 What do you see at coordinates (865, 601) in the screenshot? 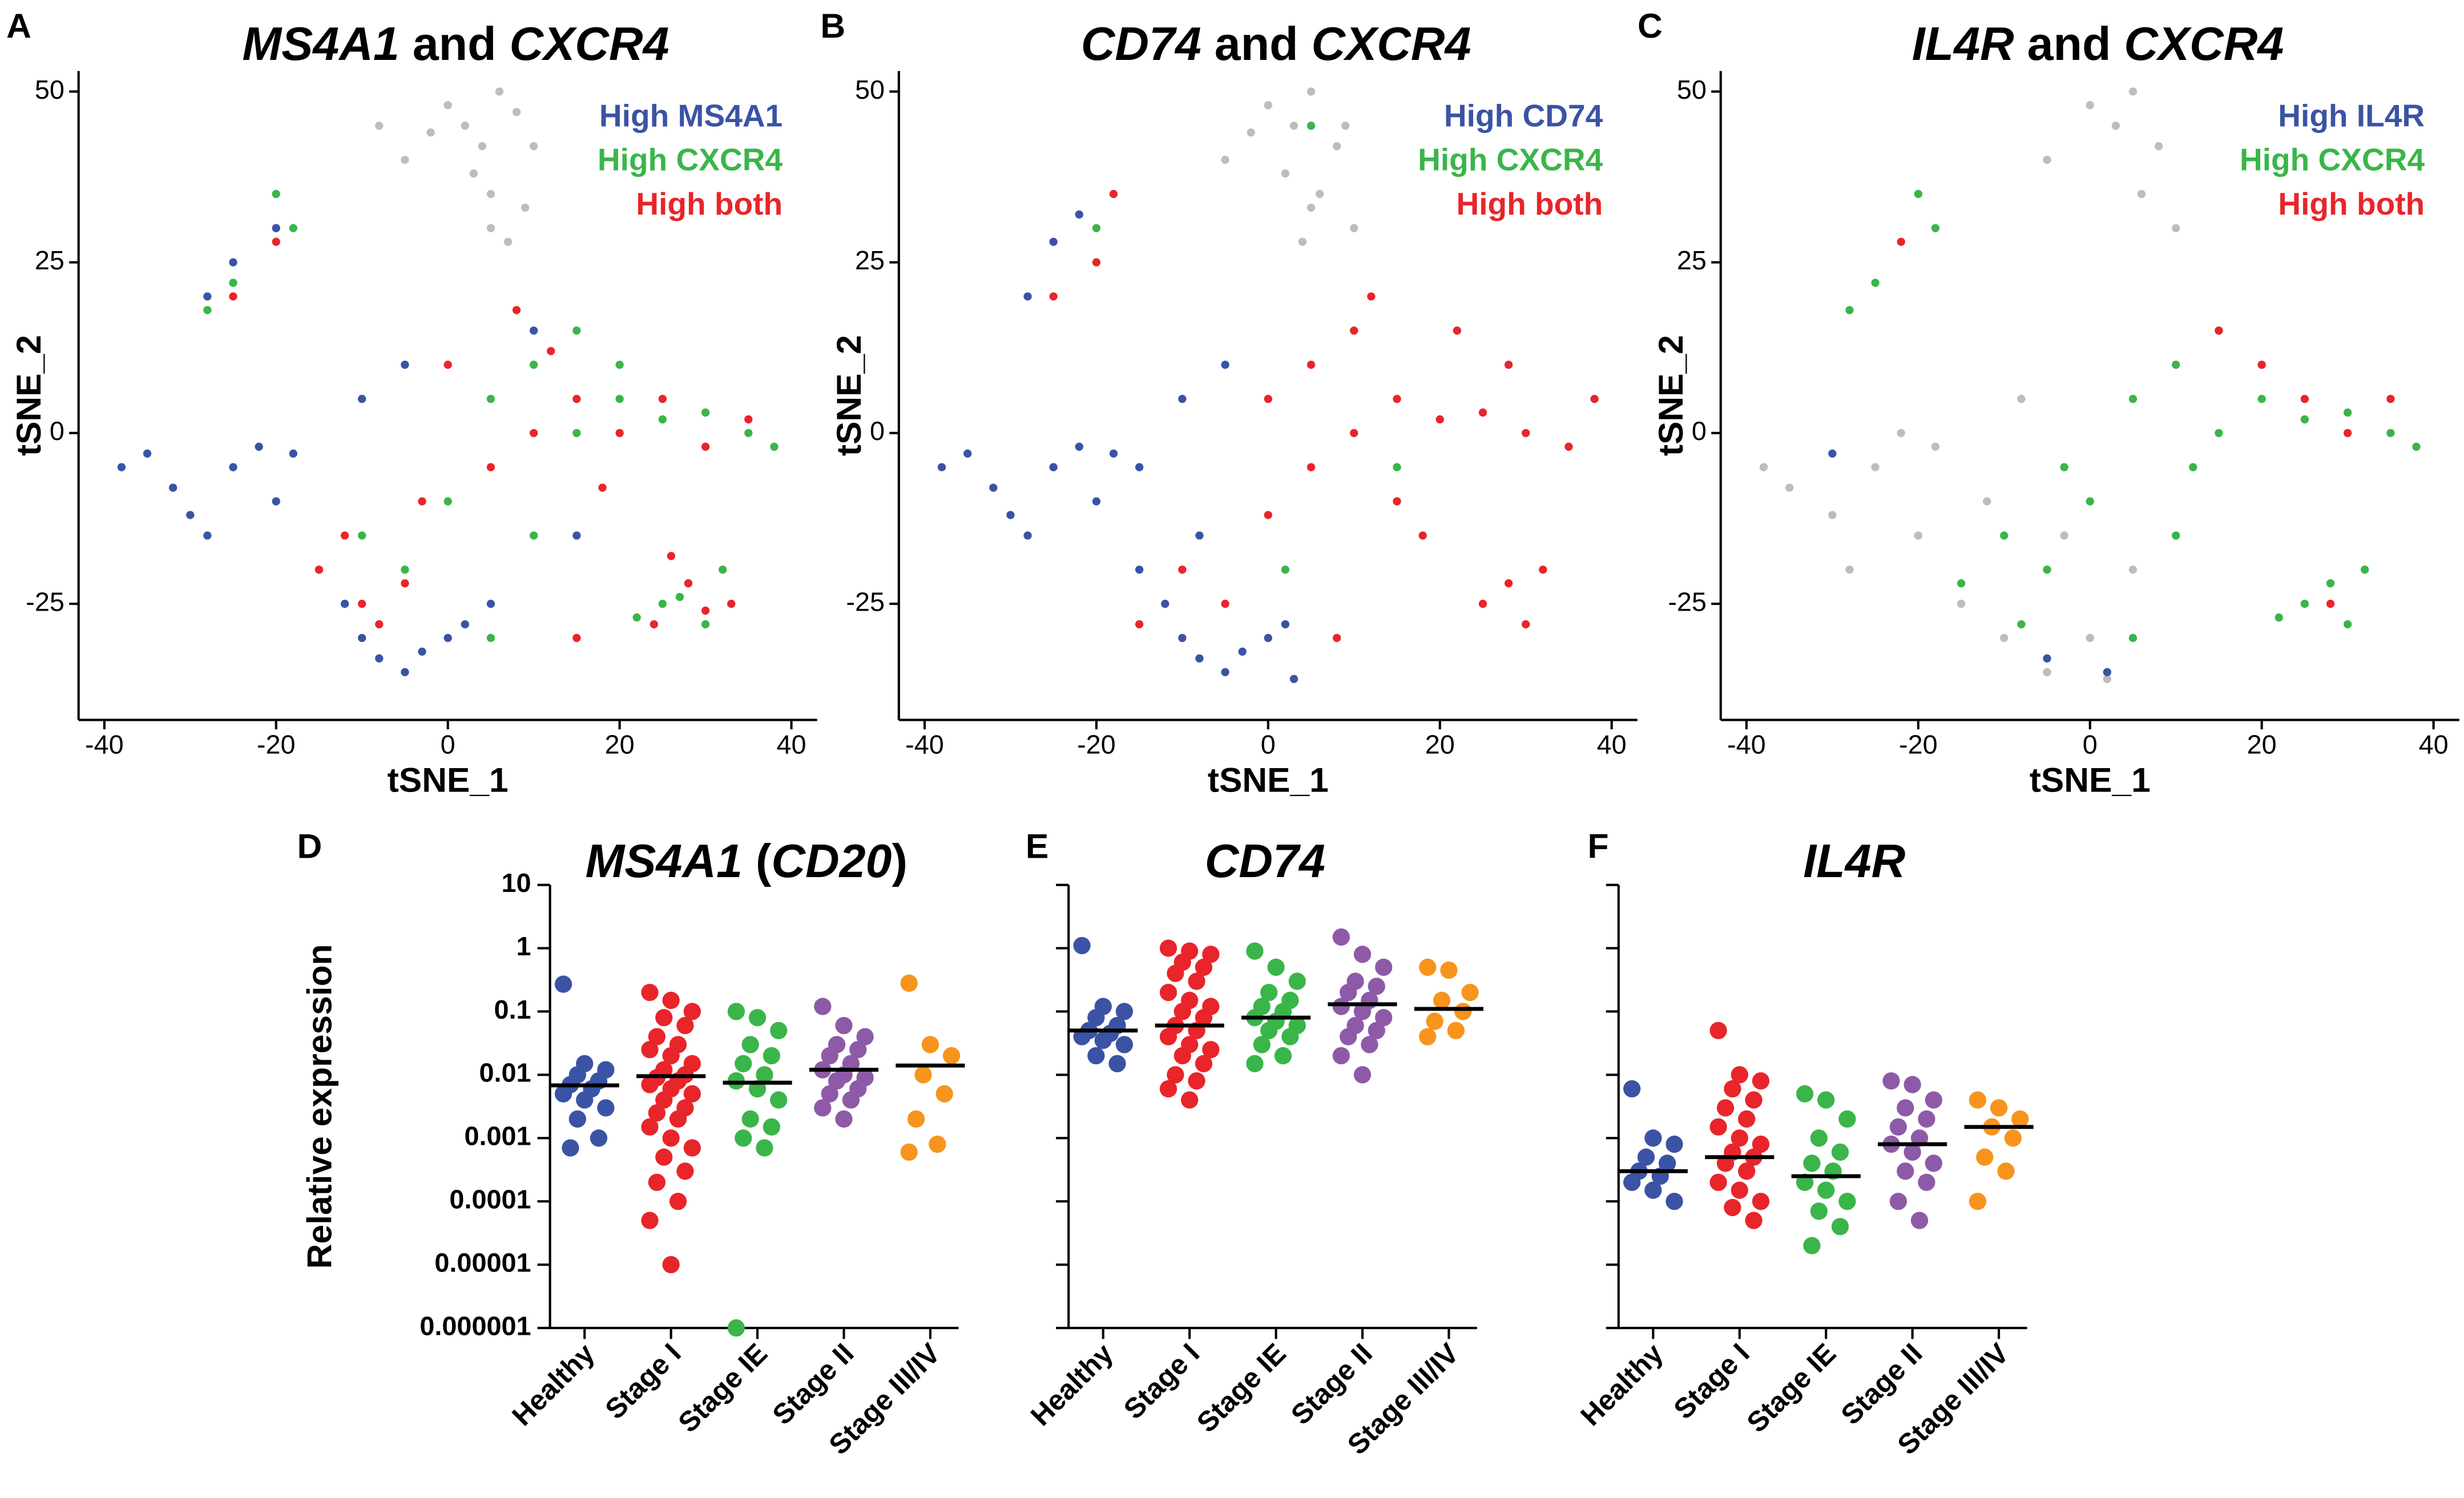
I see `y-tick-label: -25` at bounding box center [865, 601].